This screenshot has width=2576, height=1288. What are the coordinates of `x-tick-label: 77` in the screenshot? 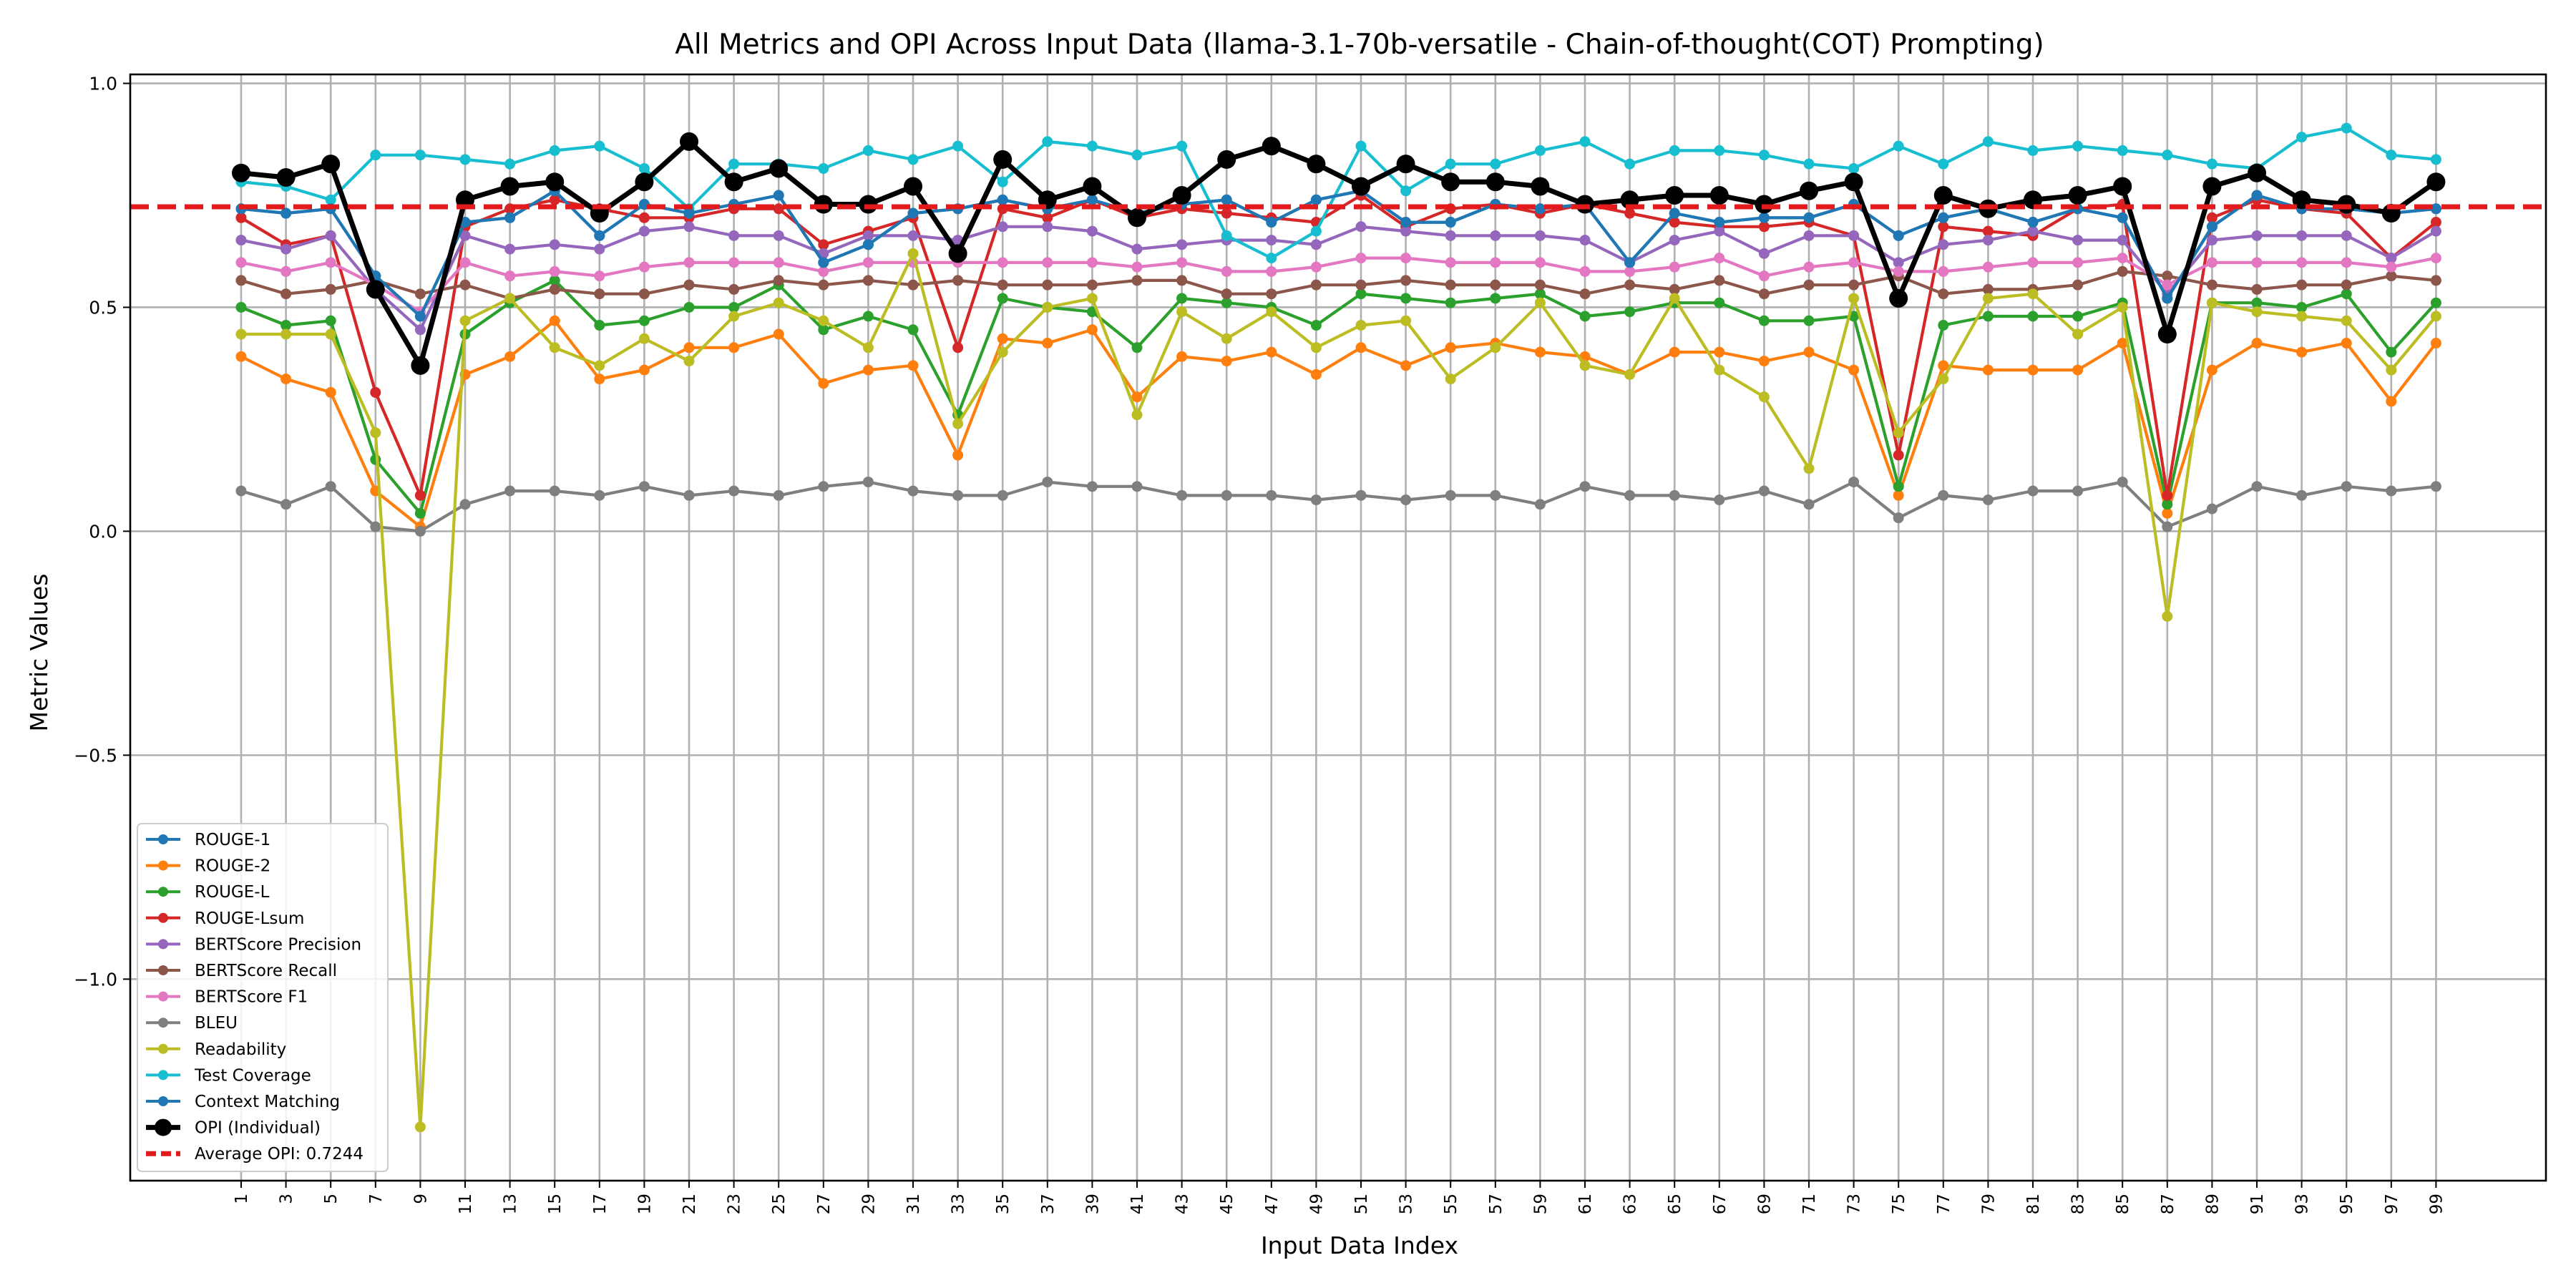 It's located at (1944, 1204).